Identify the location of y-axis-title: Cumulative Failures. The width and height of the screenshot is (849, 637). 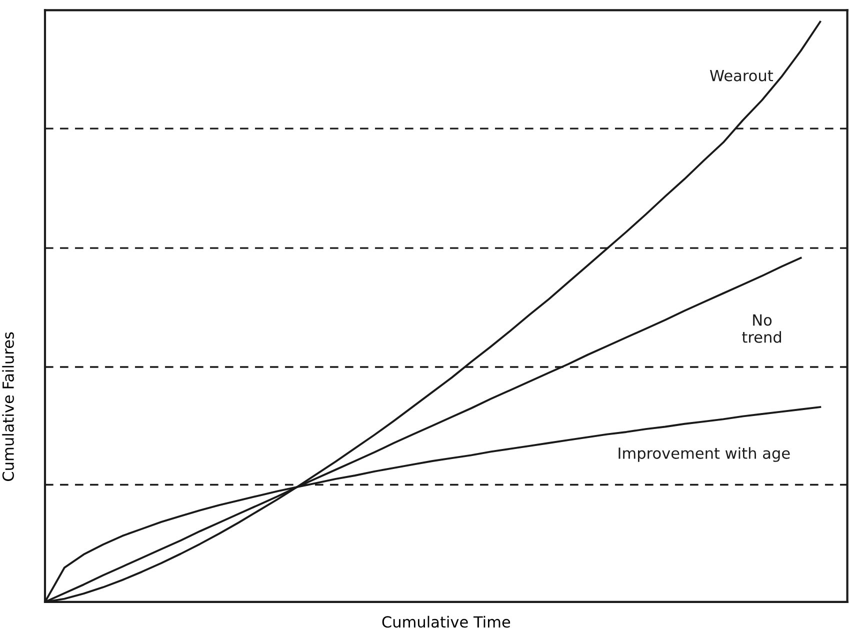
(8, 406).